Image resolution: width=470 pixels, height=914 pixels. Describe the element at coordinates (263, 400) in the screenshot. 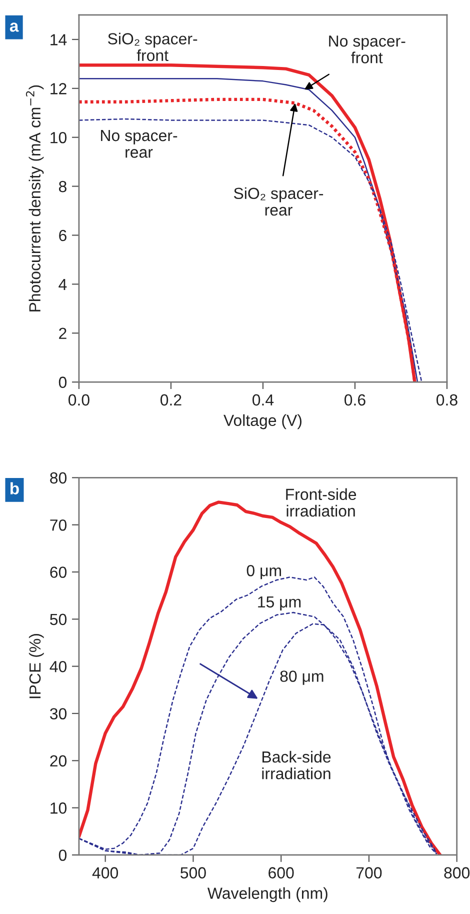

I see `x-tick-label: 0.4` at that location.